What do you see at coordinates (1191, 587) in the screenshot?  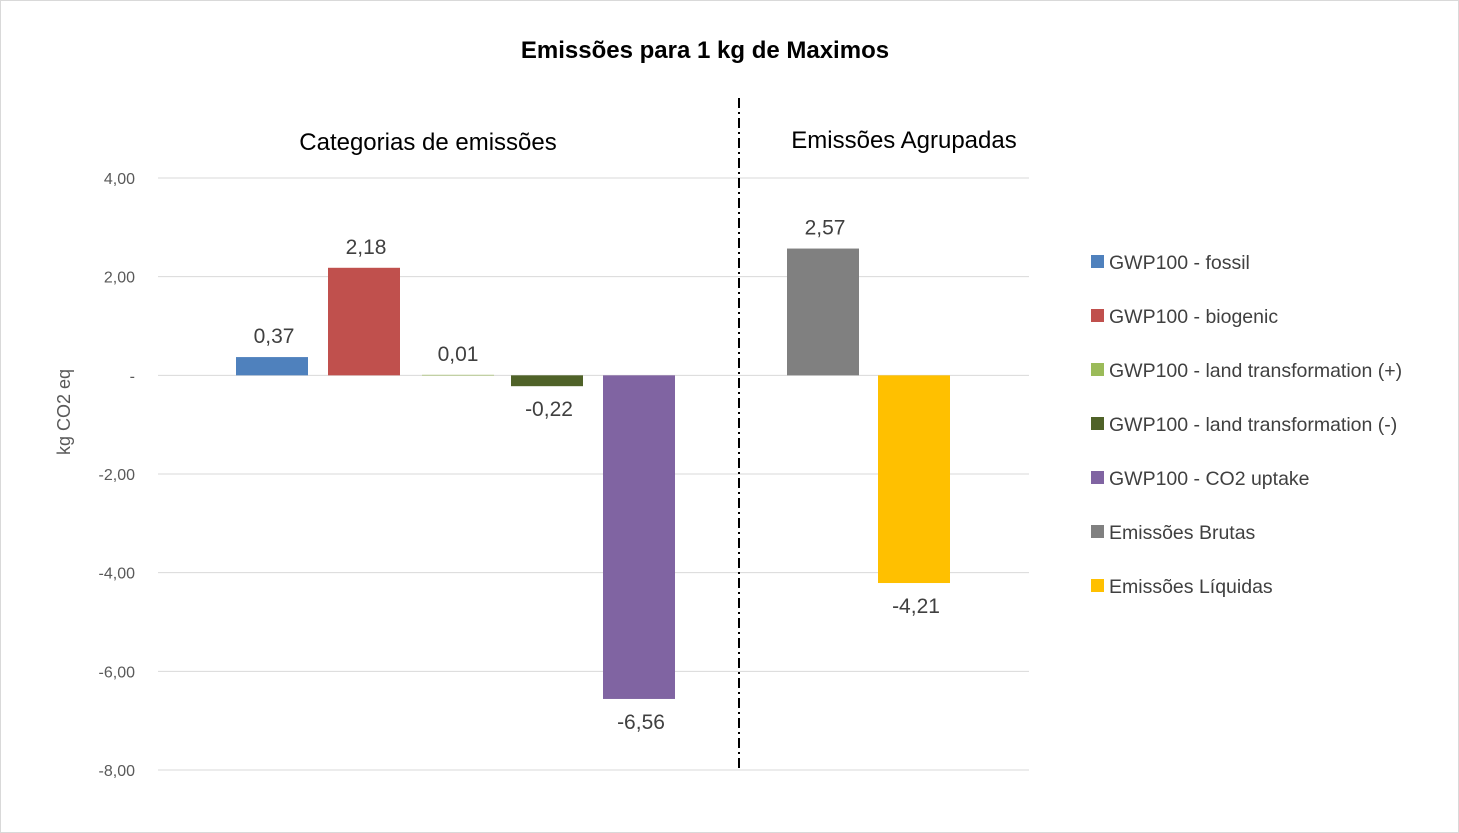 I see `legend-entry-7: Emissões Líquidas` at bounding box center [1191, 587].